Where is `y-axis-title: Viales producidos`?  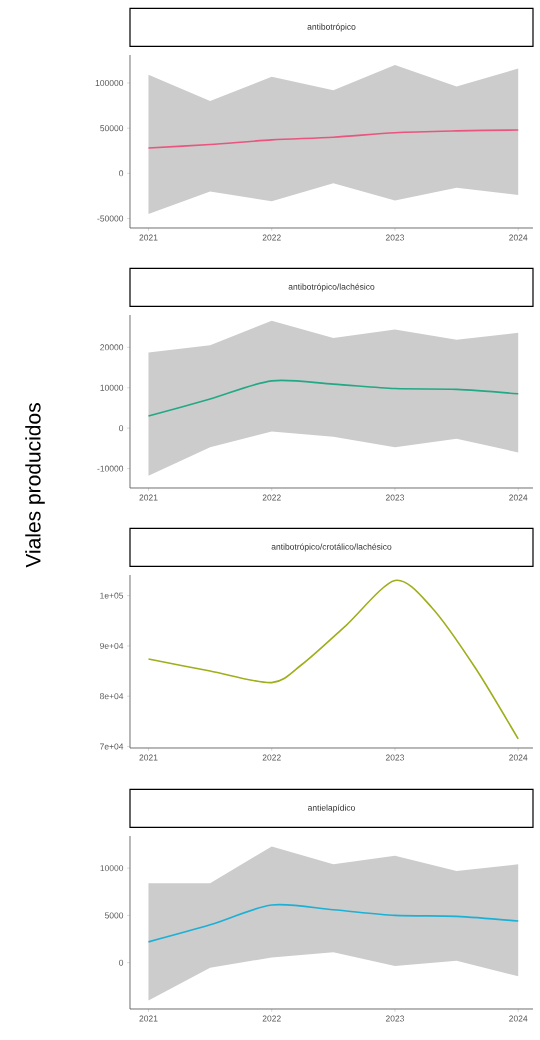
y-axis-title: Viales producidos is located at coordinates (35, 485).